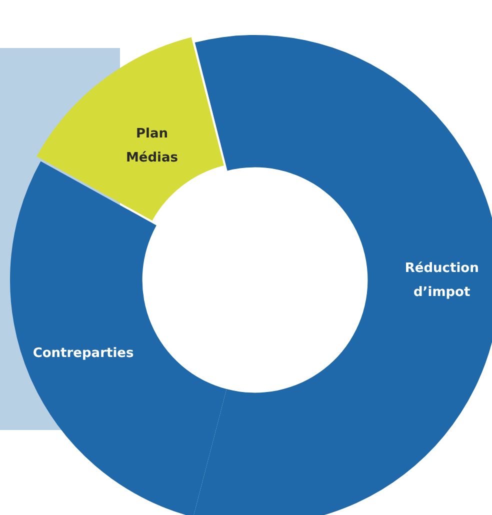  Describe the element at coordinates (441, 280) in the screenshot. I see `slice-label: Réduction d’impot` at that location.